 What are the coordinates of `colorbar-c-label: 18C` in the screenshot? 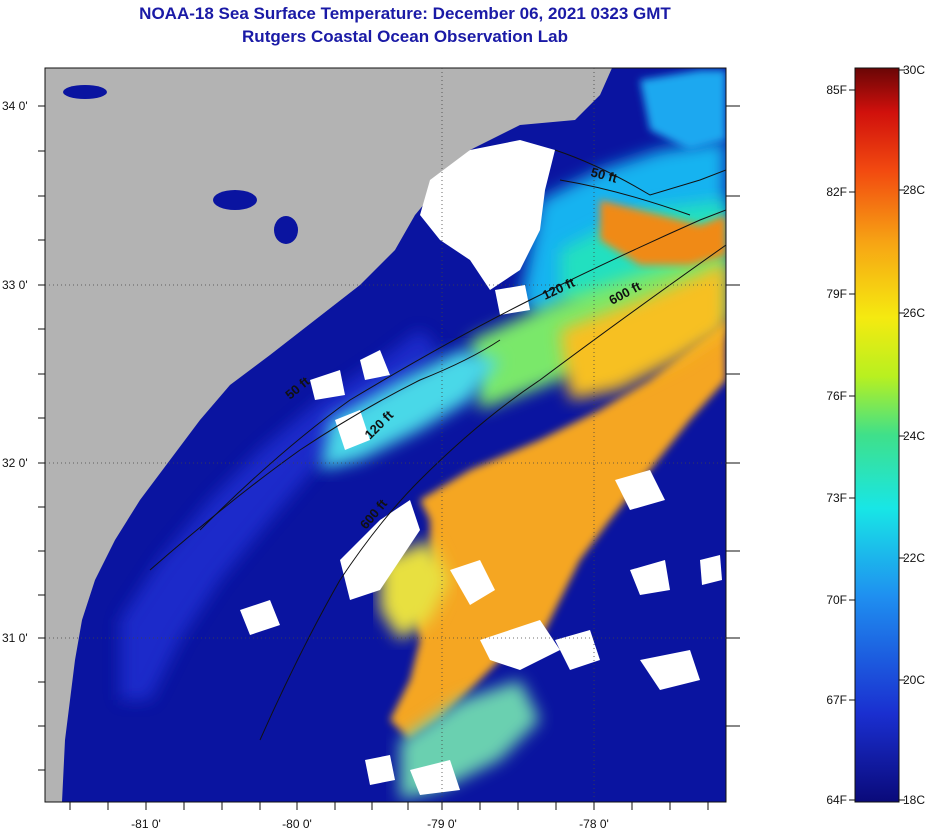 It's located at (914, 800).